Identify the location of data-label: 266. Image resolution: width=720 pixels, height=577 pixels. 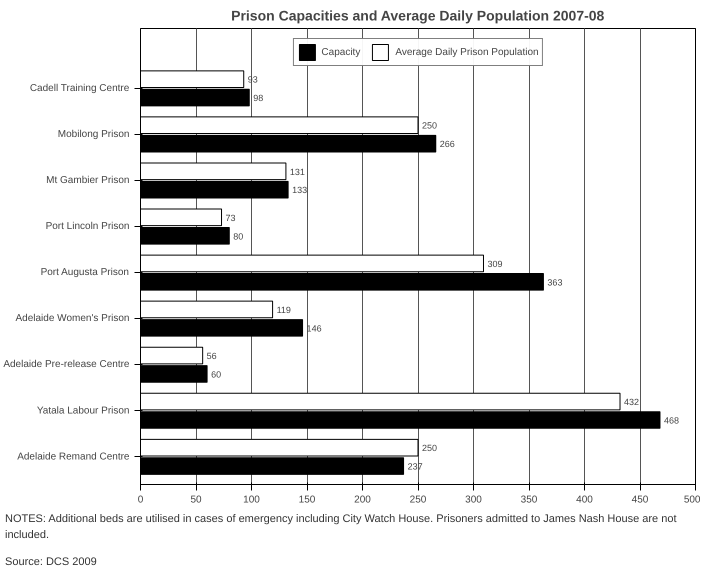
(447, 144).